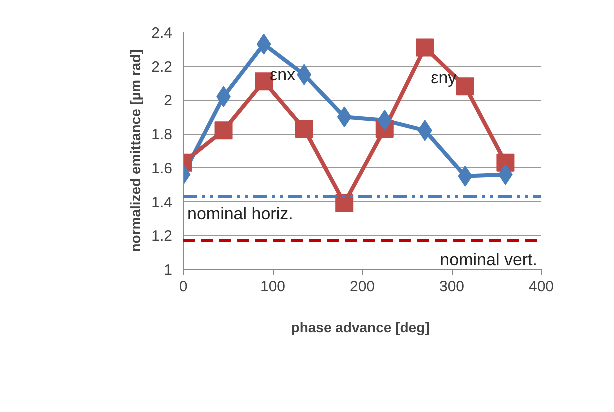 The height and width of the screenshot is (412, 614). Describe the element at coordinates (136, 151) in the screenshot. I see `y-axis-title: normalized emittance [µm rad]` at that location.